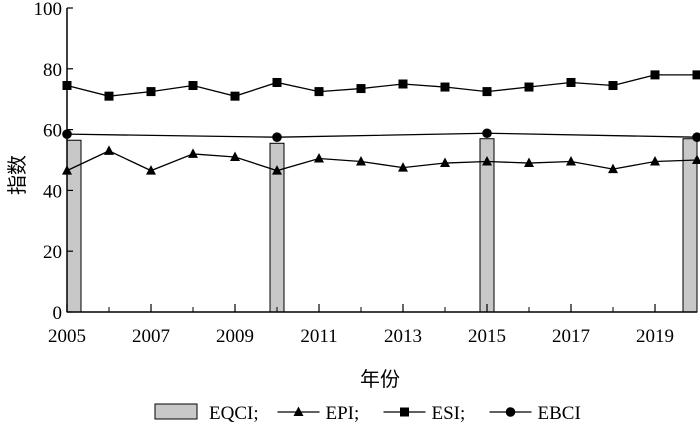 The width and height of the screenshot is (700, 430). Describe the element at coordinates (52, 252) in the screenshot. I see `y-tick-label-20: 20` at that location.